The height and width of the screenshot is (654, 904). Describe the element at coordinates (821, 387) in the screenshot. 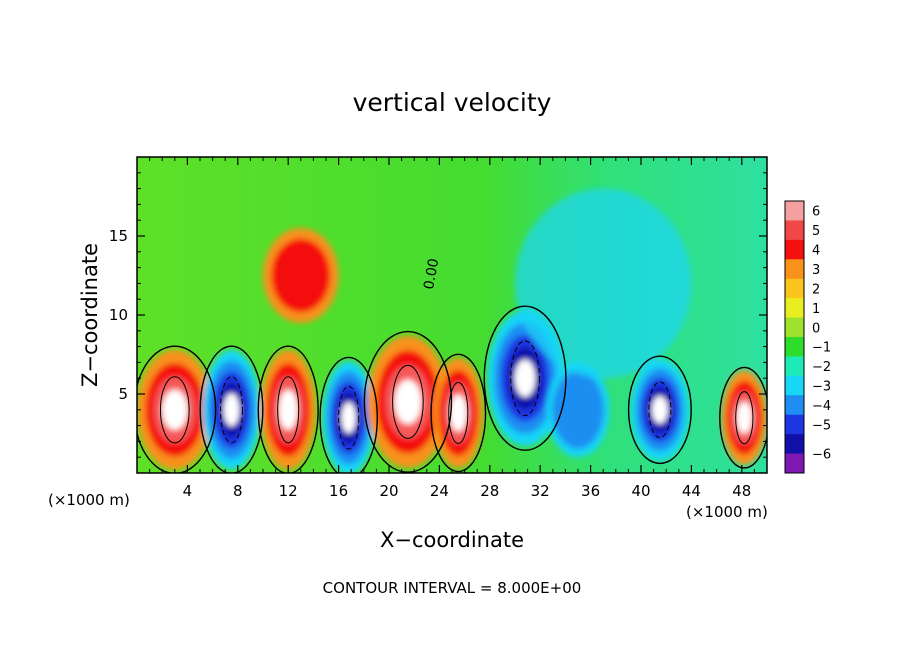

I see `colorbar-label: −3` at that location.